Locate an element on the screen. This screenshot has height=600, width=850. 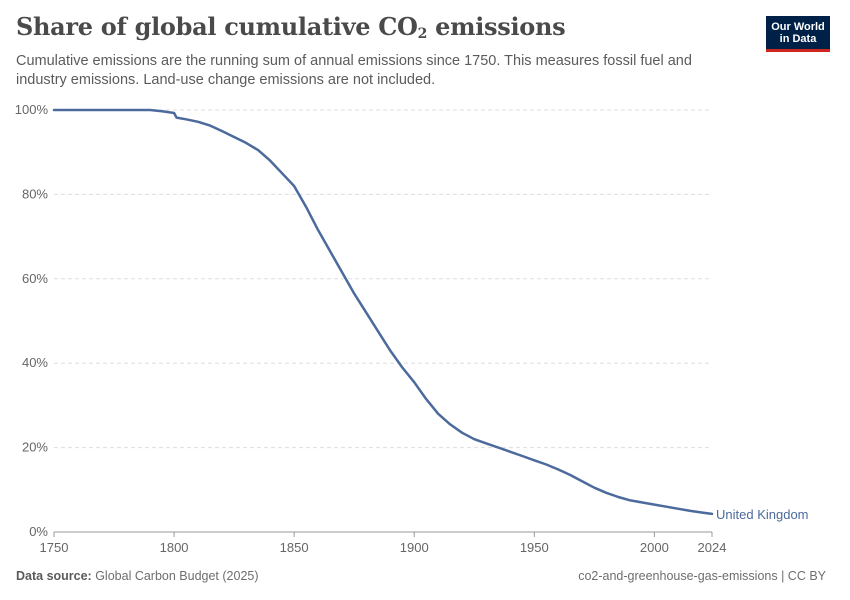
x-tick-label: 2024 is located at coordinates (712, 547).